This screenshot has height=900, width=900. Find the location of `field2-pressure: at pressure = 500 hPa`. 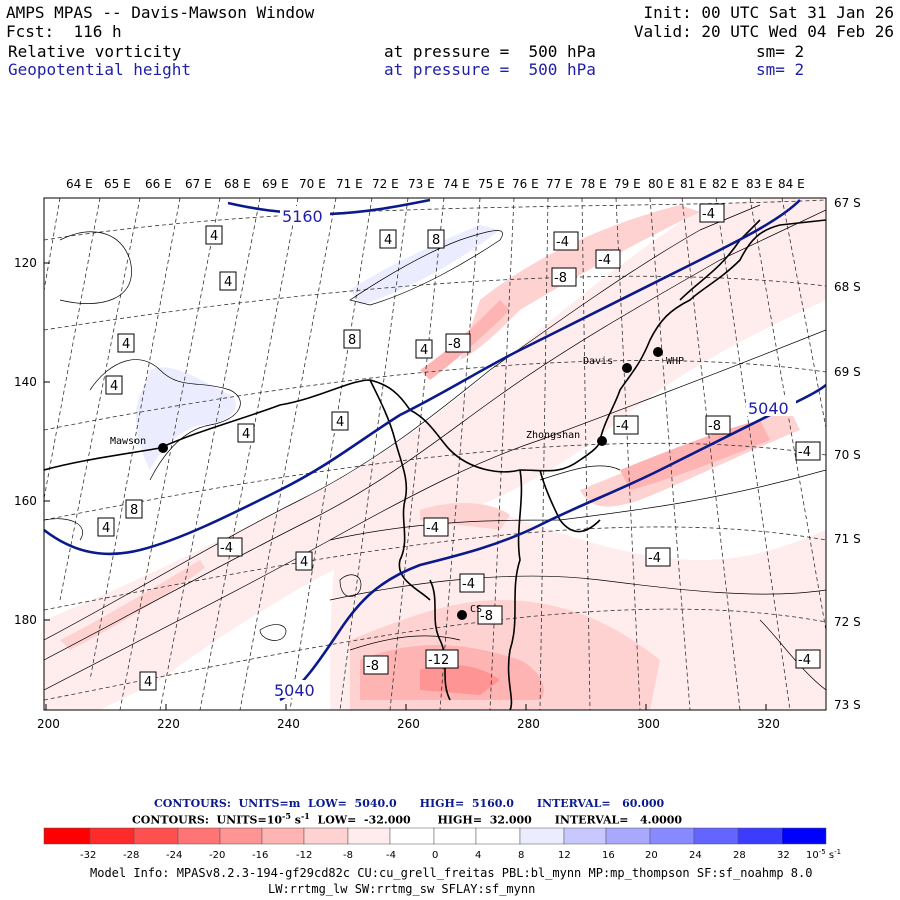

field2-pressure: at pressure = 500 hPa is located at coordinates (490, 69).